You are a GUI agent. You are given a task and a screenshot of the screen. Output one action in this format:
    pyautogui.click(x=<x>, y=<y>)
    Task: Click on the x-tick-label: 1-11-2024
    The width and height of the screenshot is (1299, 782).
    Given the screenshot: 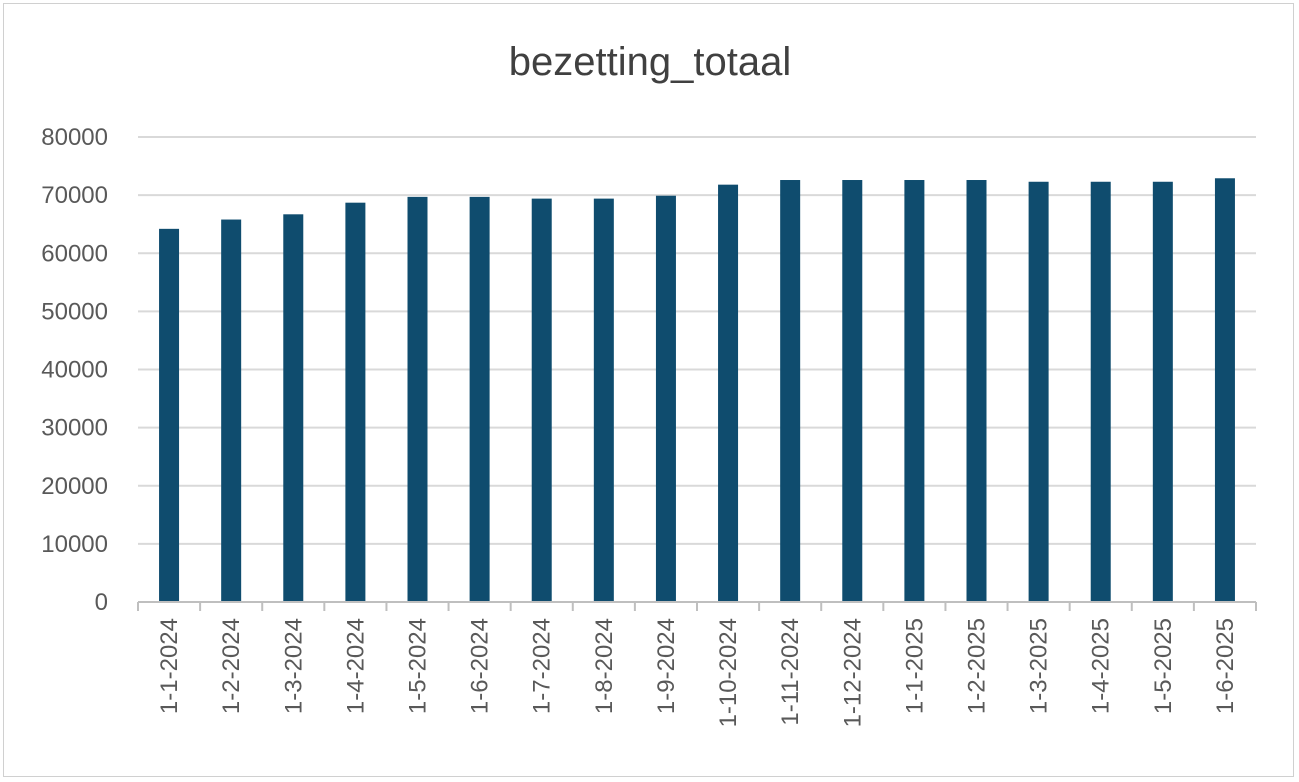 What is the action you would take?
    pyautogui.click(x=790, y=672)
    